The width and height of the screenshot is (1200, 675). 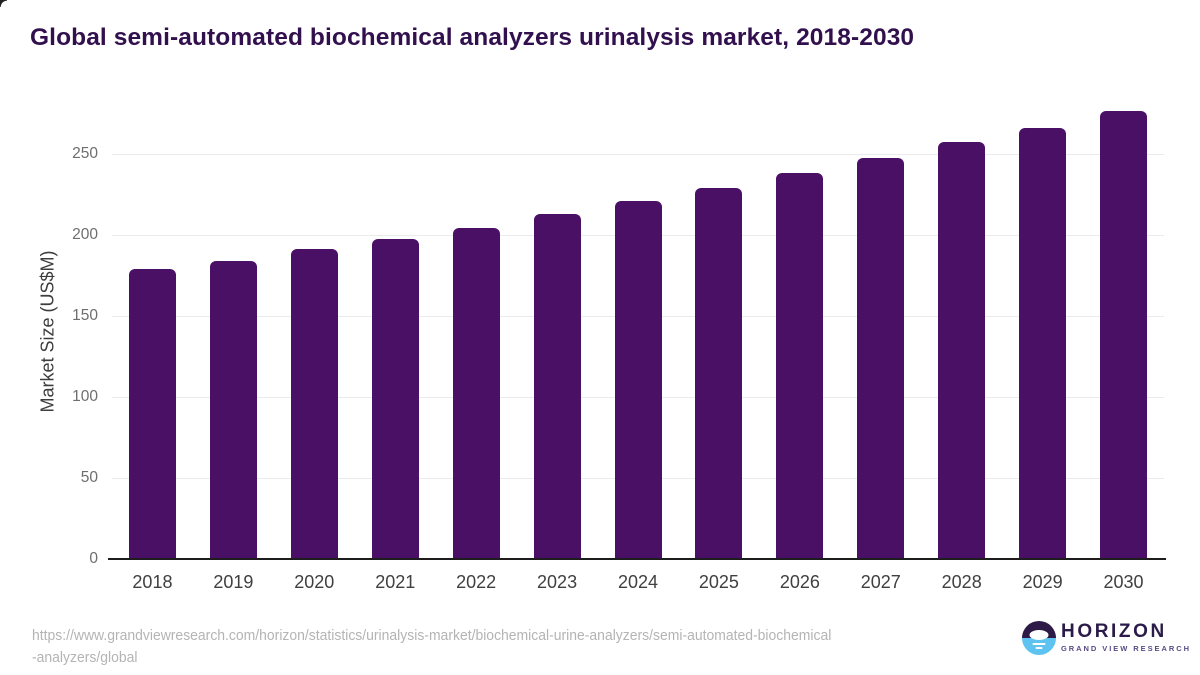 I want to click on horizon-logo-icon, so click(x=1039, y=638).